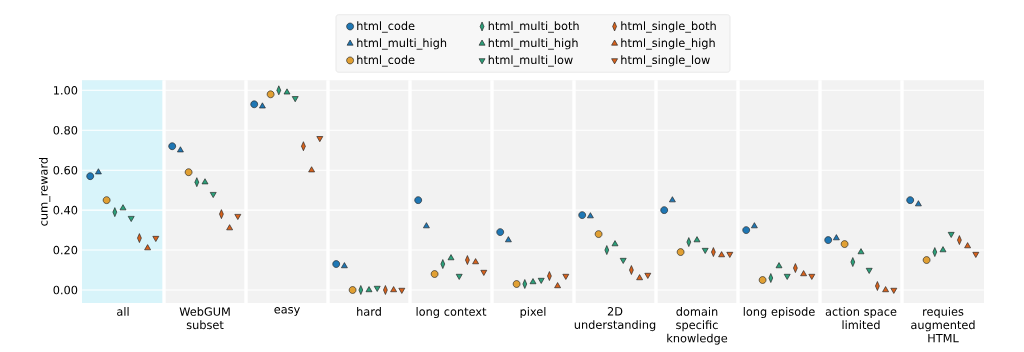  What do you see at coordinates (123, 311) in the screenshot?
I see `x-tick-label: all` at bounding box center [123, 311].